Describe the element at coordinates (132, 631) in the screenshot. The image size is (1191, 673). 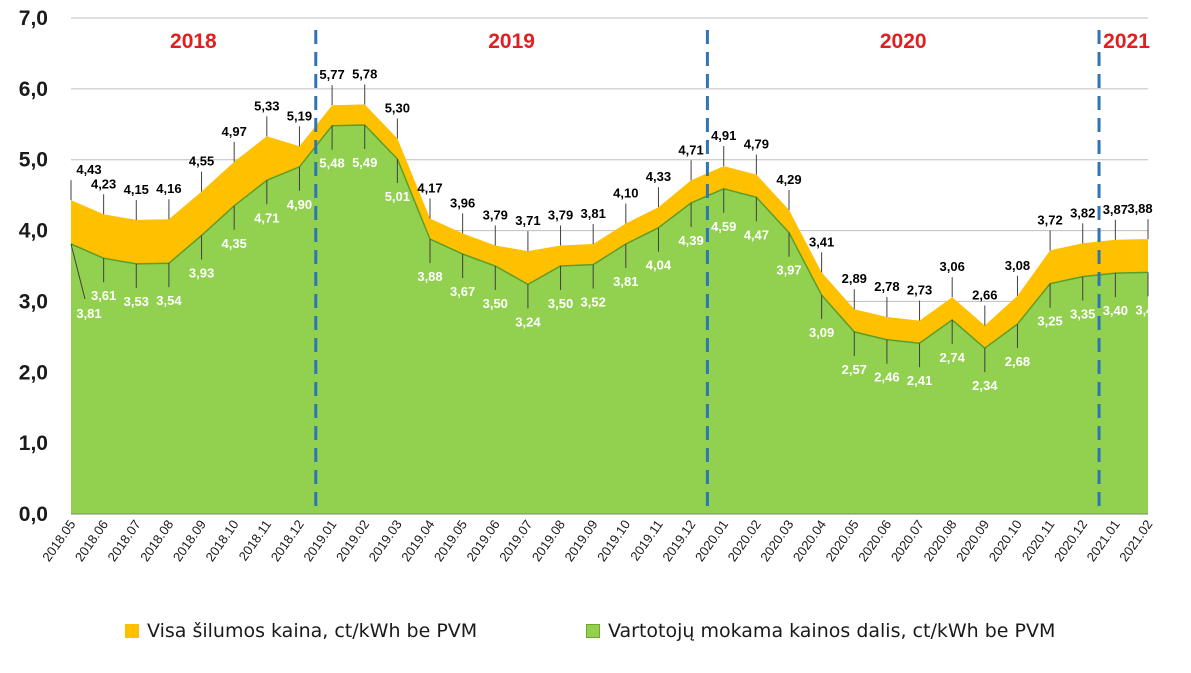
I see `legend-swatch-orange` at that location.